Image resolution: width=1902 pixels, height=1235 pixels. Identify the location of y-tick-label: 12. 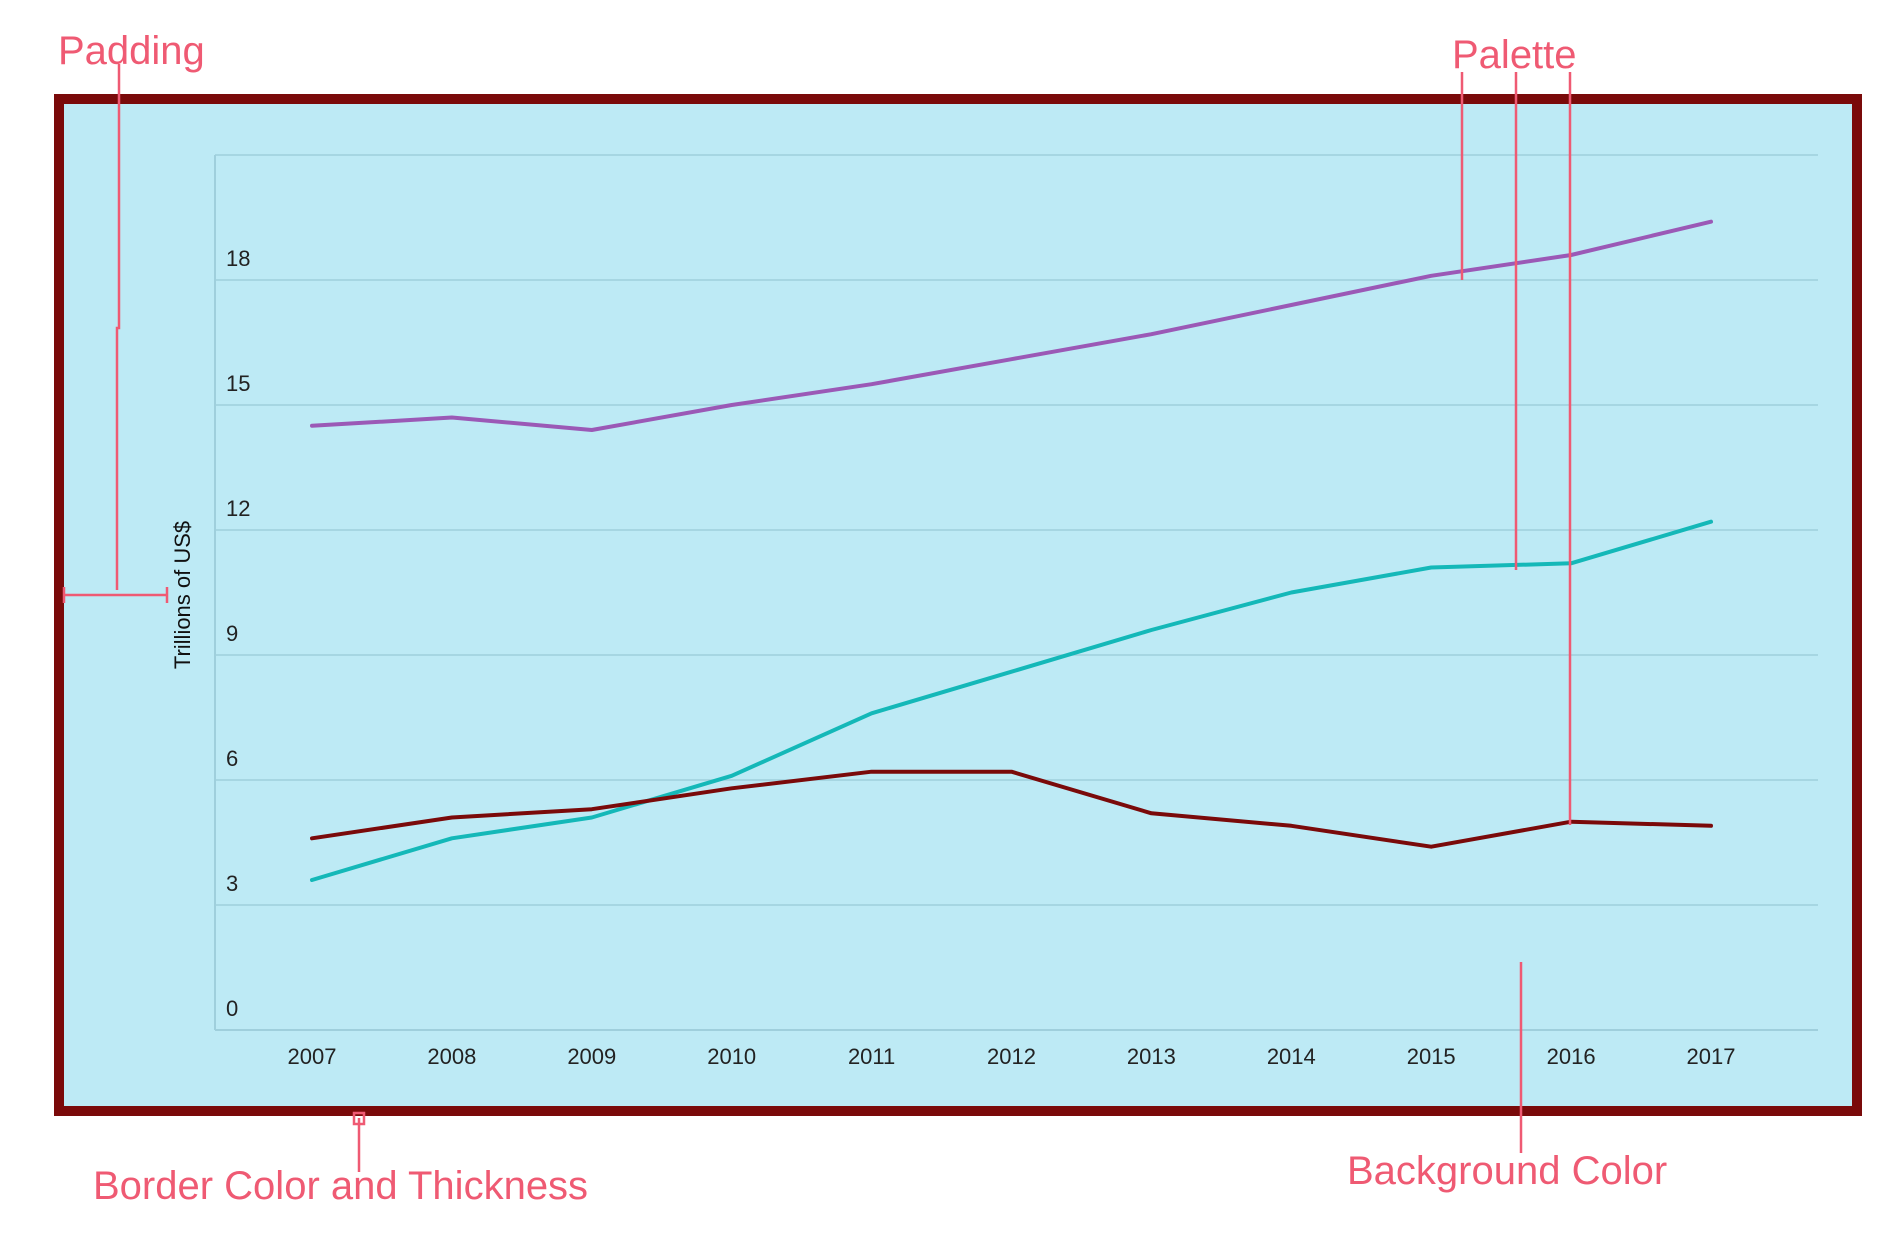
(238, 508).